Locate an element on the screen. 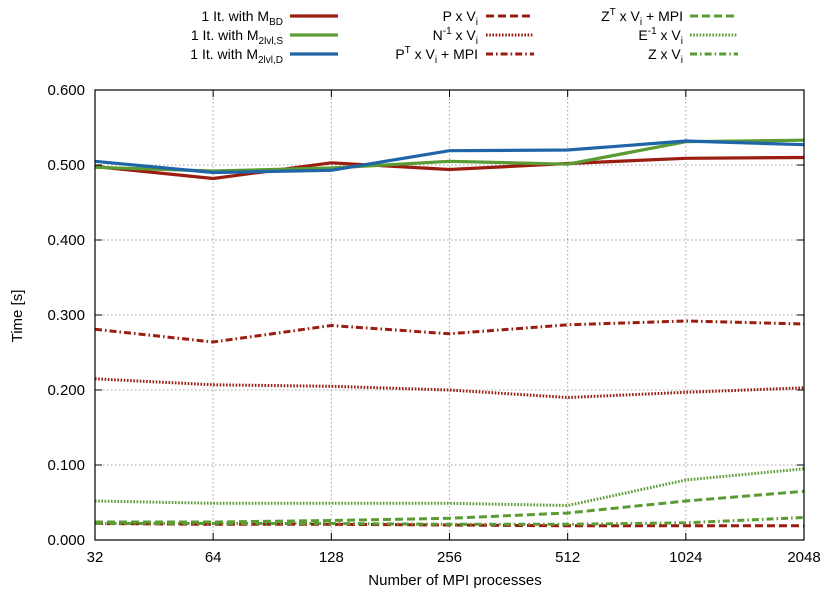 This screenshot has width=830, height=593. legend-label-3: 1 It. with M2lvl,D is located at coordinates (236, 56).